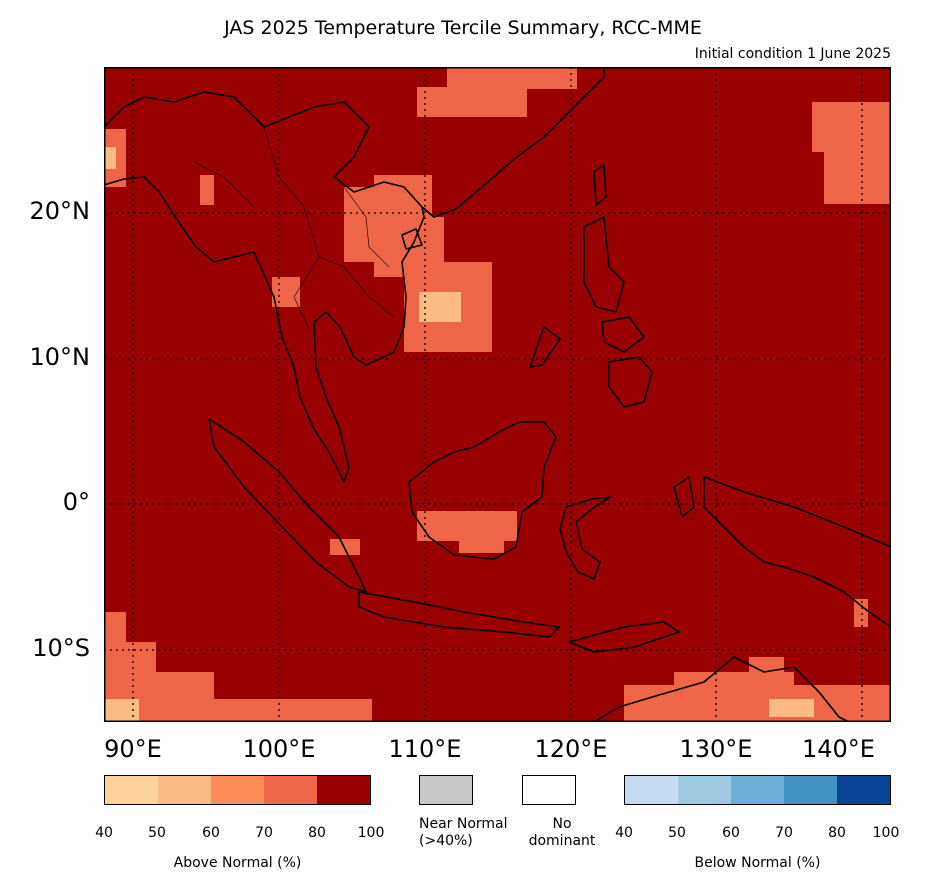 The width and height of the screenshot is (926, 893). I want to click on coast-visayas, so click(623, 334).